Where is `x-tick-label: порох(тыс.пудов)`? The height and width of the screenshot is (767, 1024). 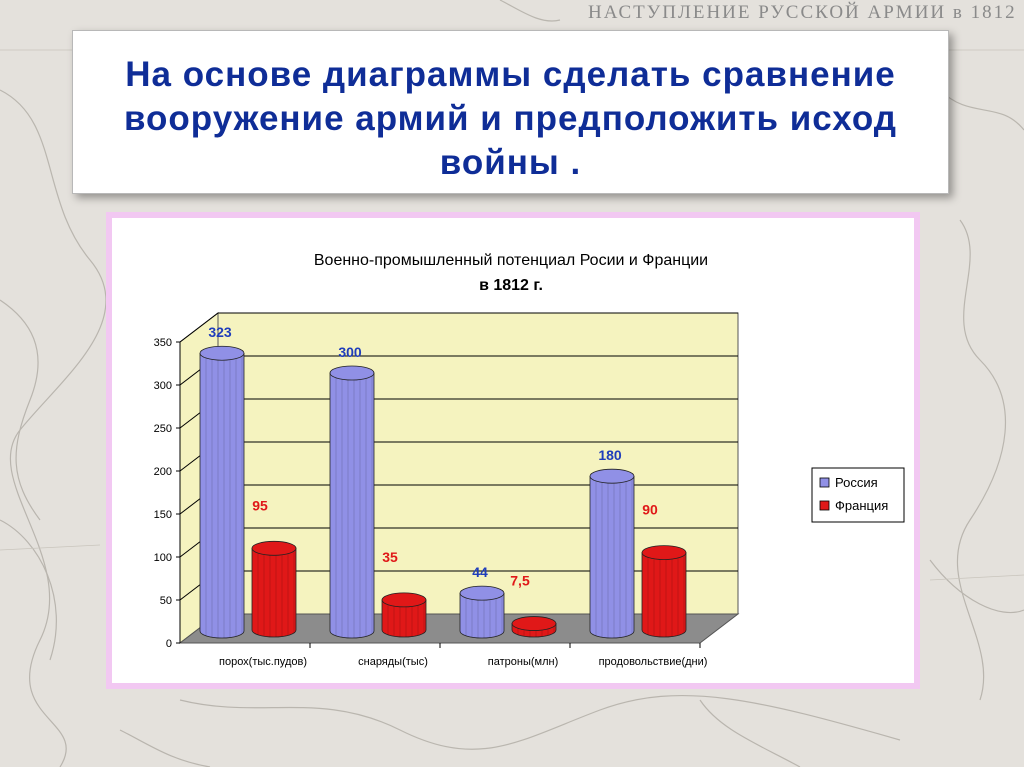 x-tick-label: порох(тыс.пудов) is located at coordinates (263, 662).